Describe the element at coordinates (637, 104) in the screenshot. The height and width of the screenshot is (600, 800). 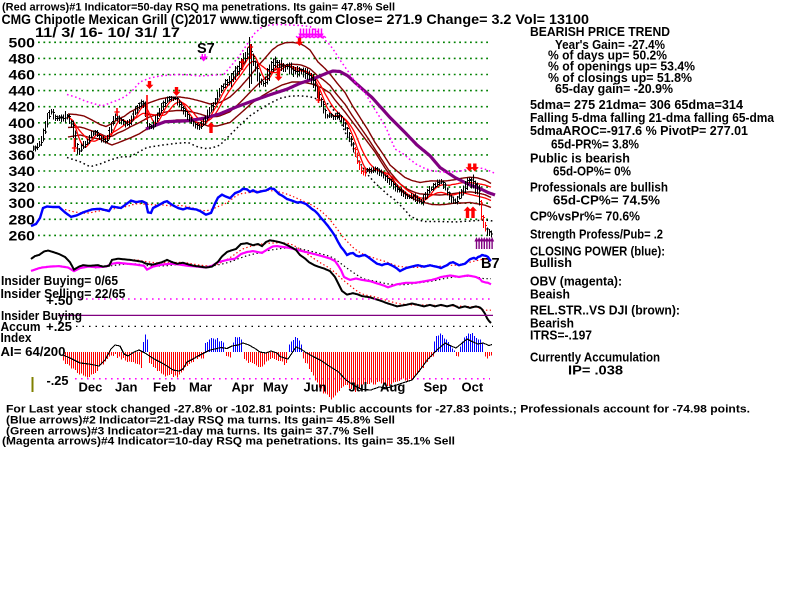
I see `svg-text: 5dma= 275 21dma= 306 65dma=314` at that location.